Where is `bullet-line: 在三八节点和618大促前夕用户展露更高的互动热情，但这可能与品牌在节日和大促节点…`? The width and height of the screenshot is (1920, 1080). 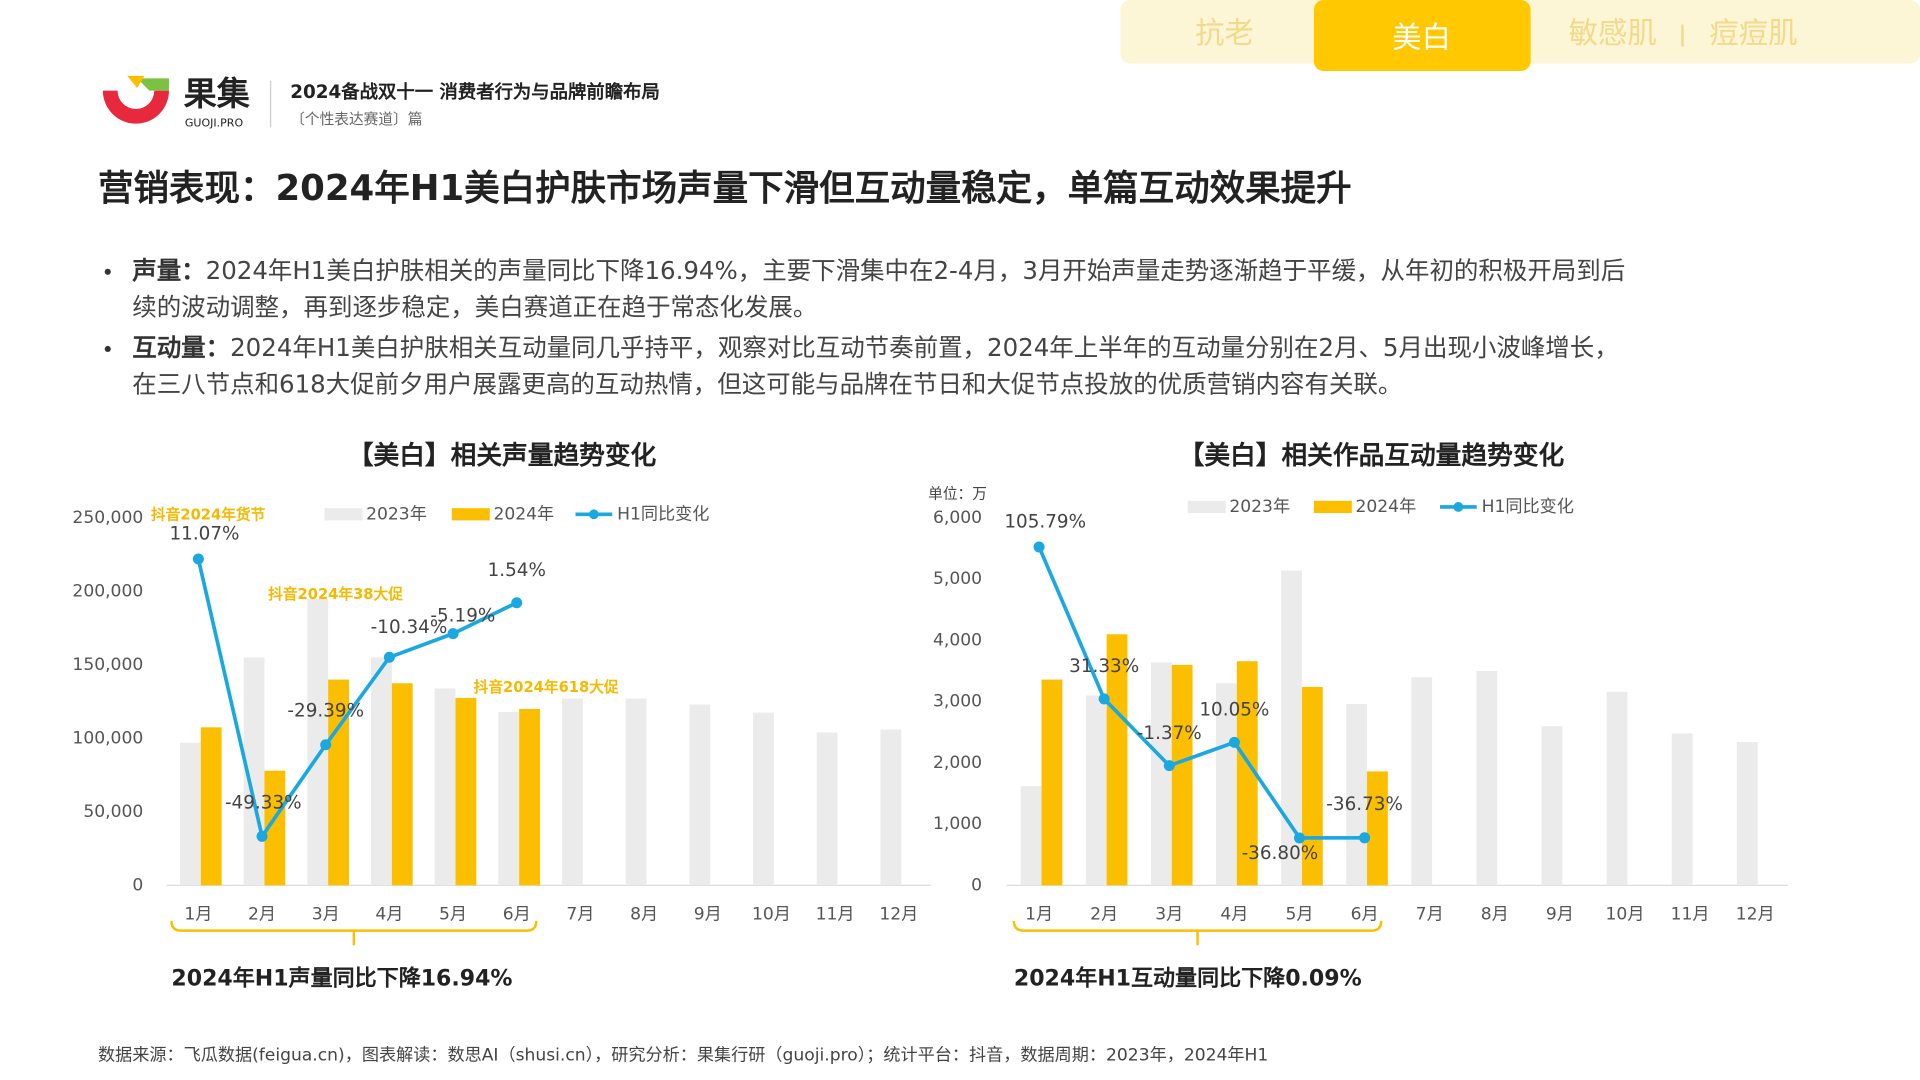 bullet-line: 在三八节点和618大促前夕用户展露更高的互动热情，但这可能与品牌在节日和大促节点… is located at coordinates (767, 384).